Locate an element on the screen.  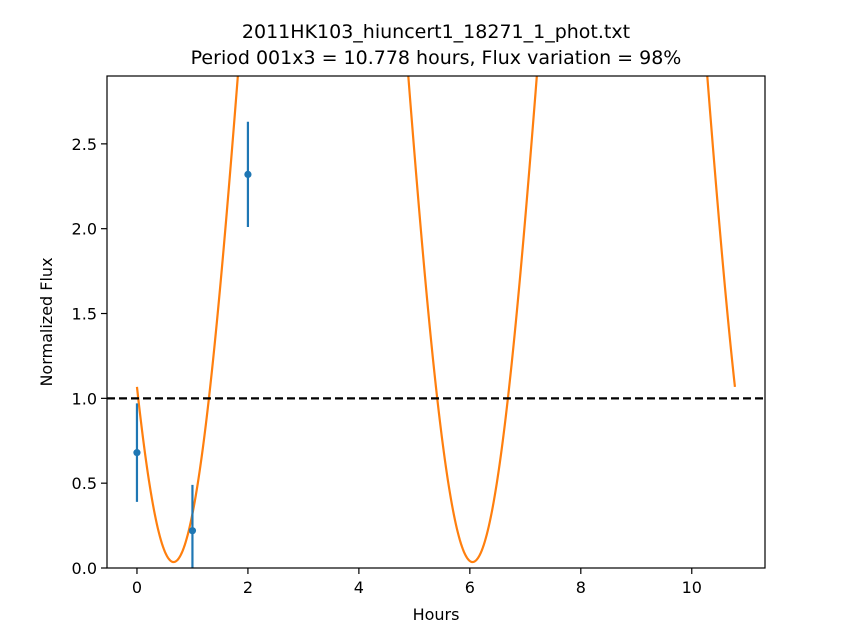
x-tick-label: 8 is located at coordinates (581, 587).